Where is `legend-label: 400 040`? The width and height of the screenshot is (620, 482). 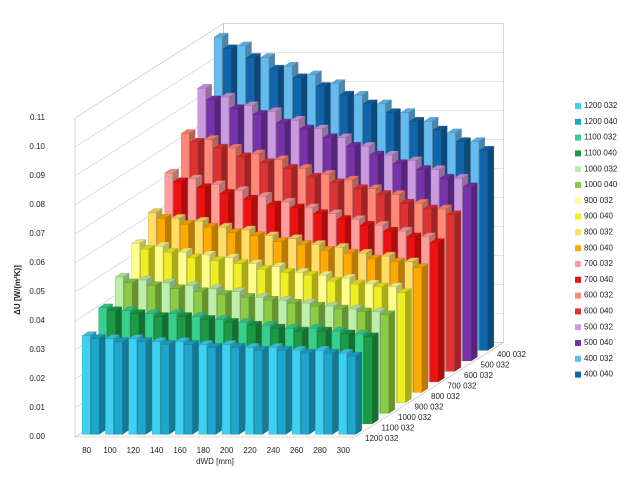
legend-label: 400 040 is located at coordinates (598, 374).